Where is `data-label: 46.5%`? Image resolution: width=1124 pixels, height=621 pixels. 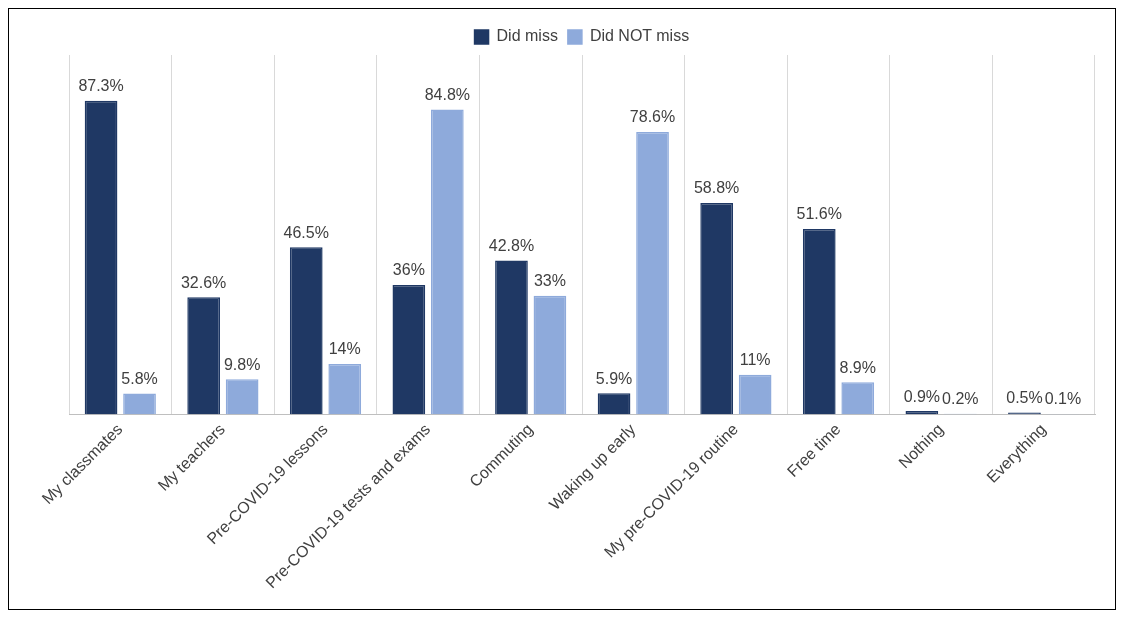 data-label: 46.5% is located at coordinates (306, 232).